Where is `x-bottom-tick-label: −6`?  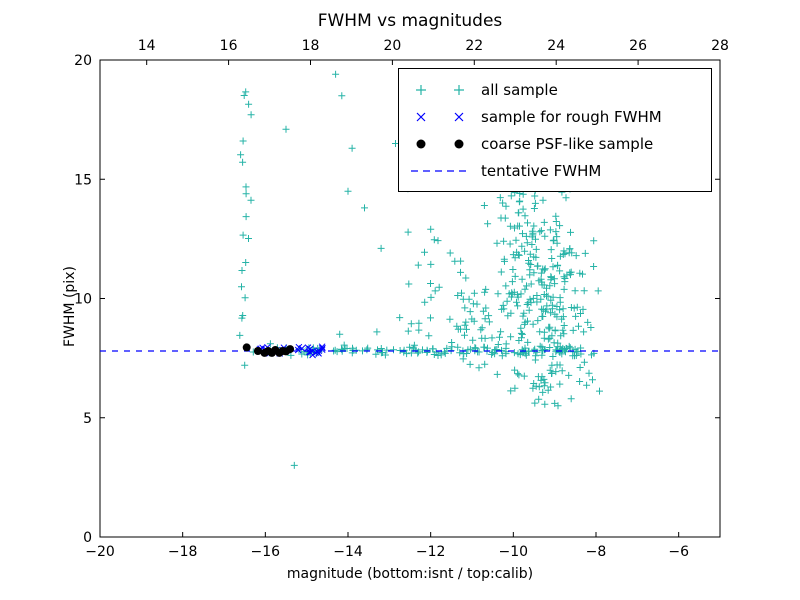
x-bottom-tick-label: −6 is located at coordinates (678, 552).